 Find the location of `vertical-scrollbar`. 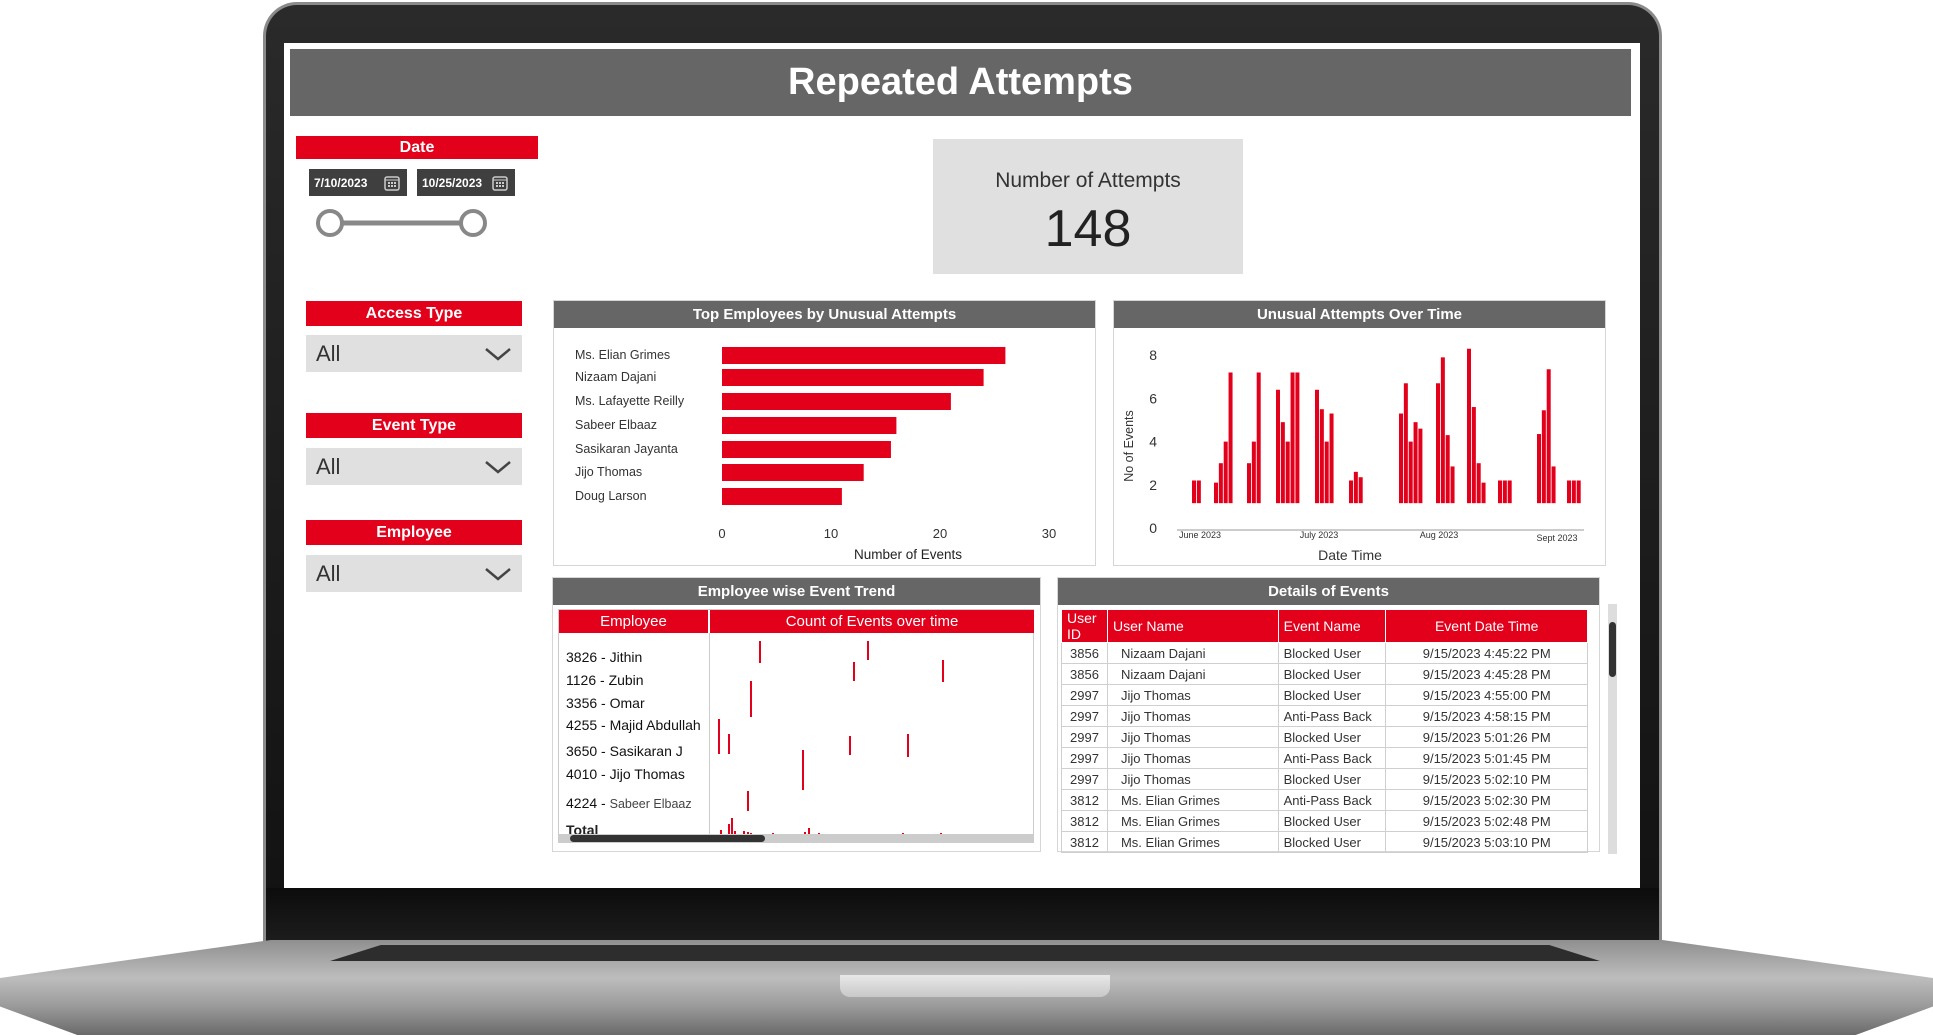

vertical-scrollbar is located at coordinates (1612, 729).